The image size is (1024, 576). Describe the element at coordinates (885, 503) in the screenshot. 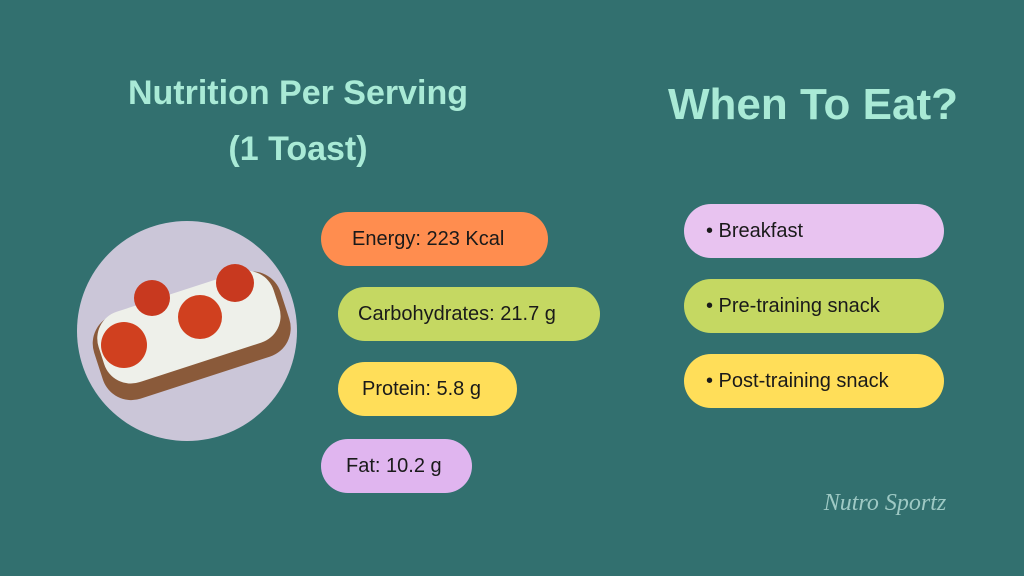

I see `brand: Nutro Sportz` at that location.